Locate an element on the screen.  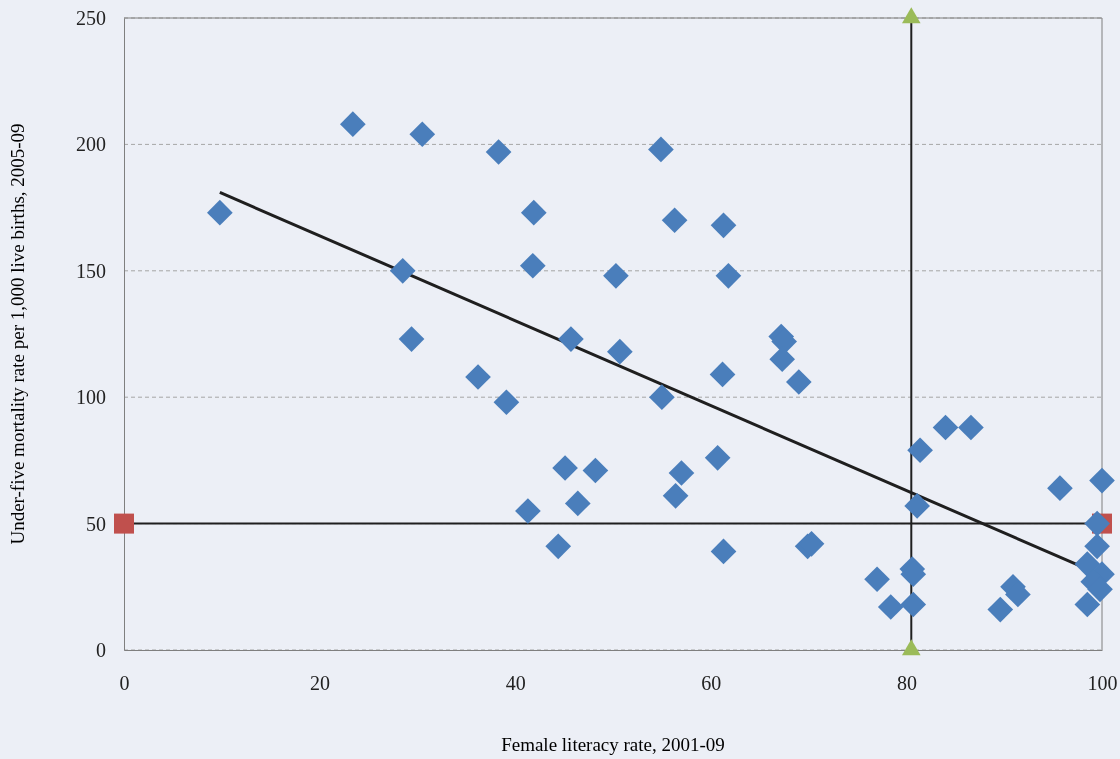
y-tick-label: 200 is located at coordinates (91, 144).